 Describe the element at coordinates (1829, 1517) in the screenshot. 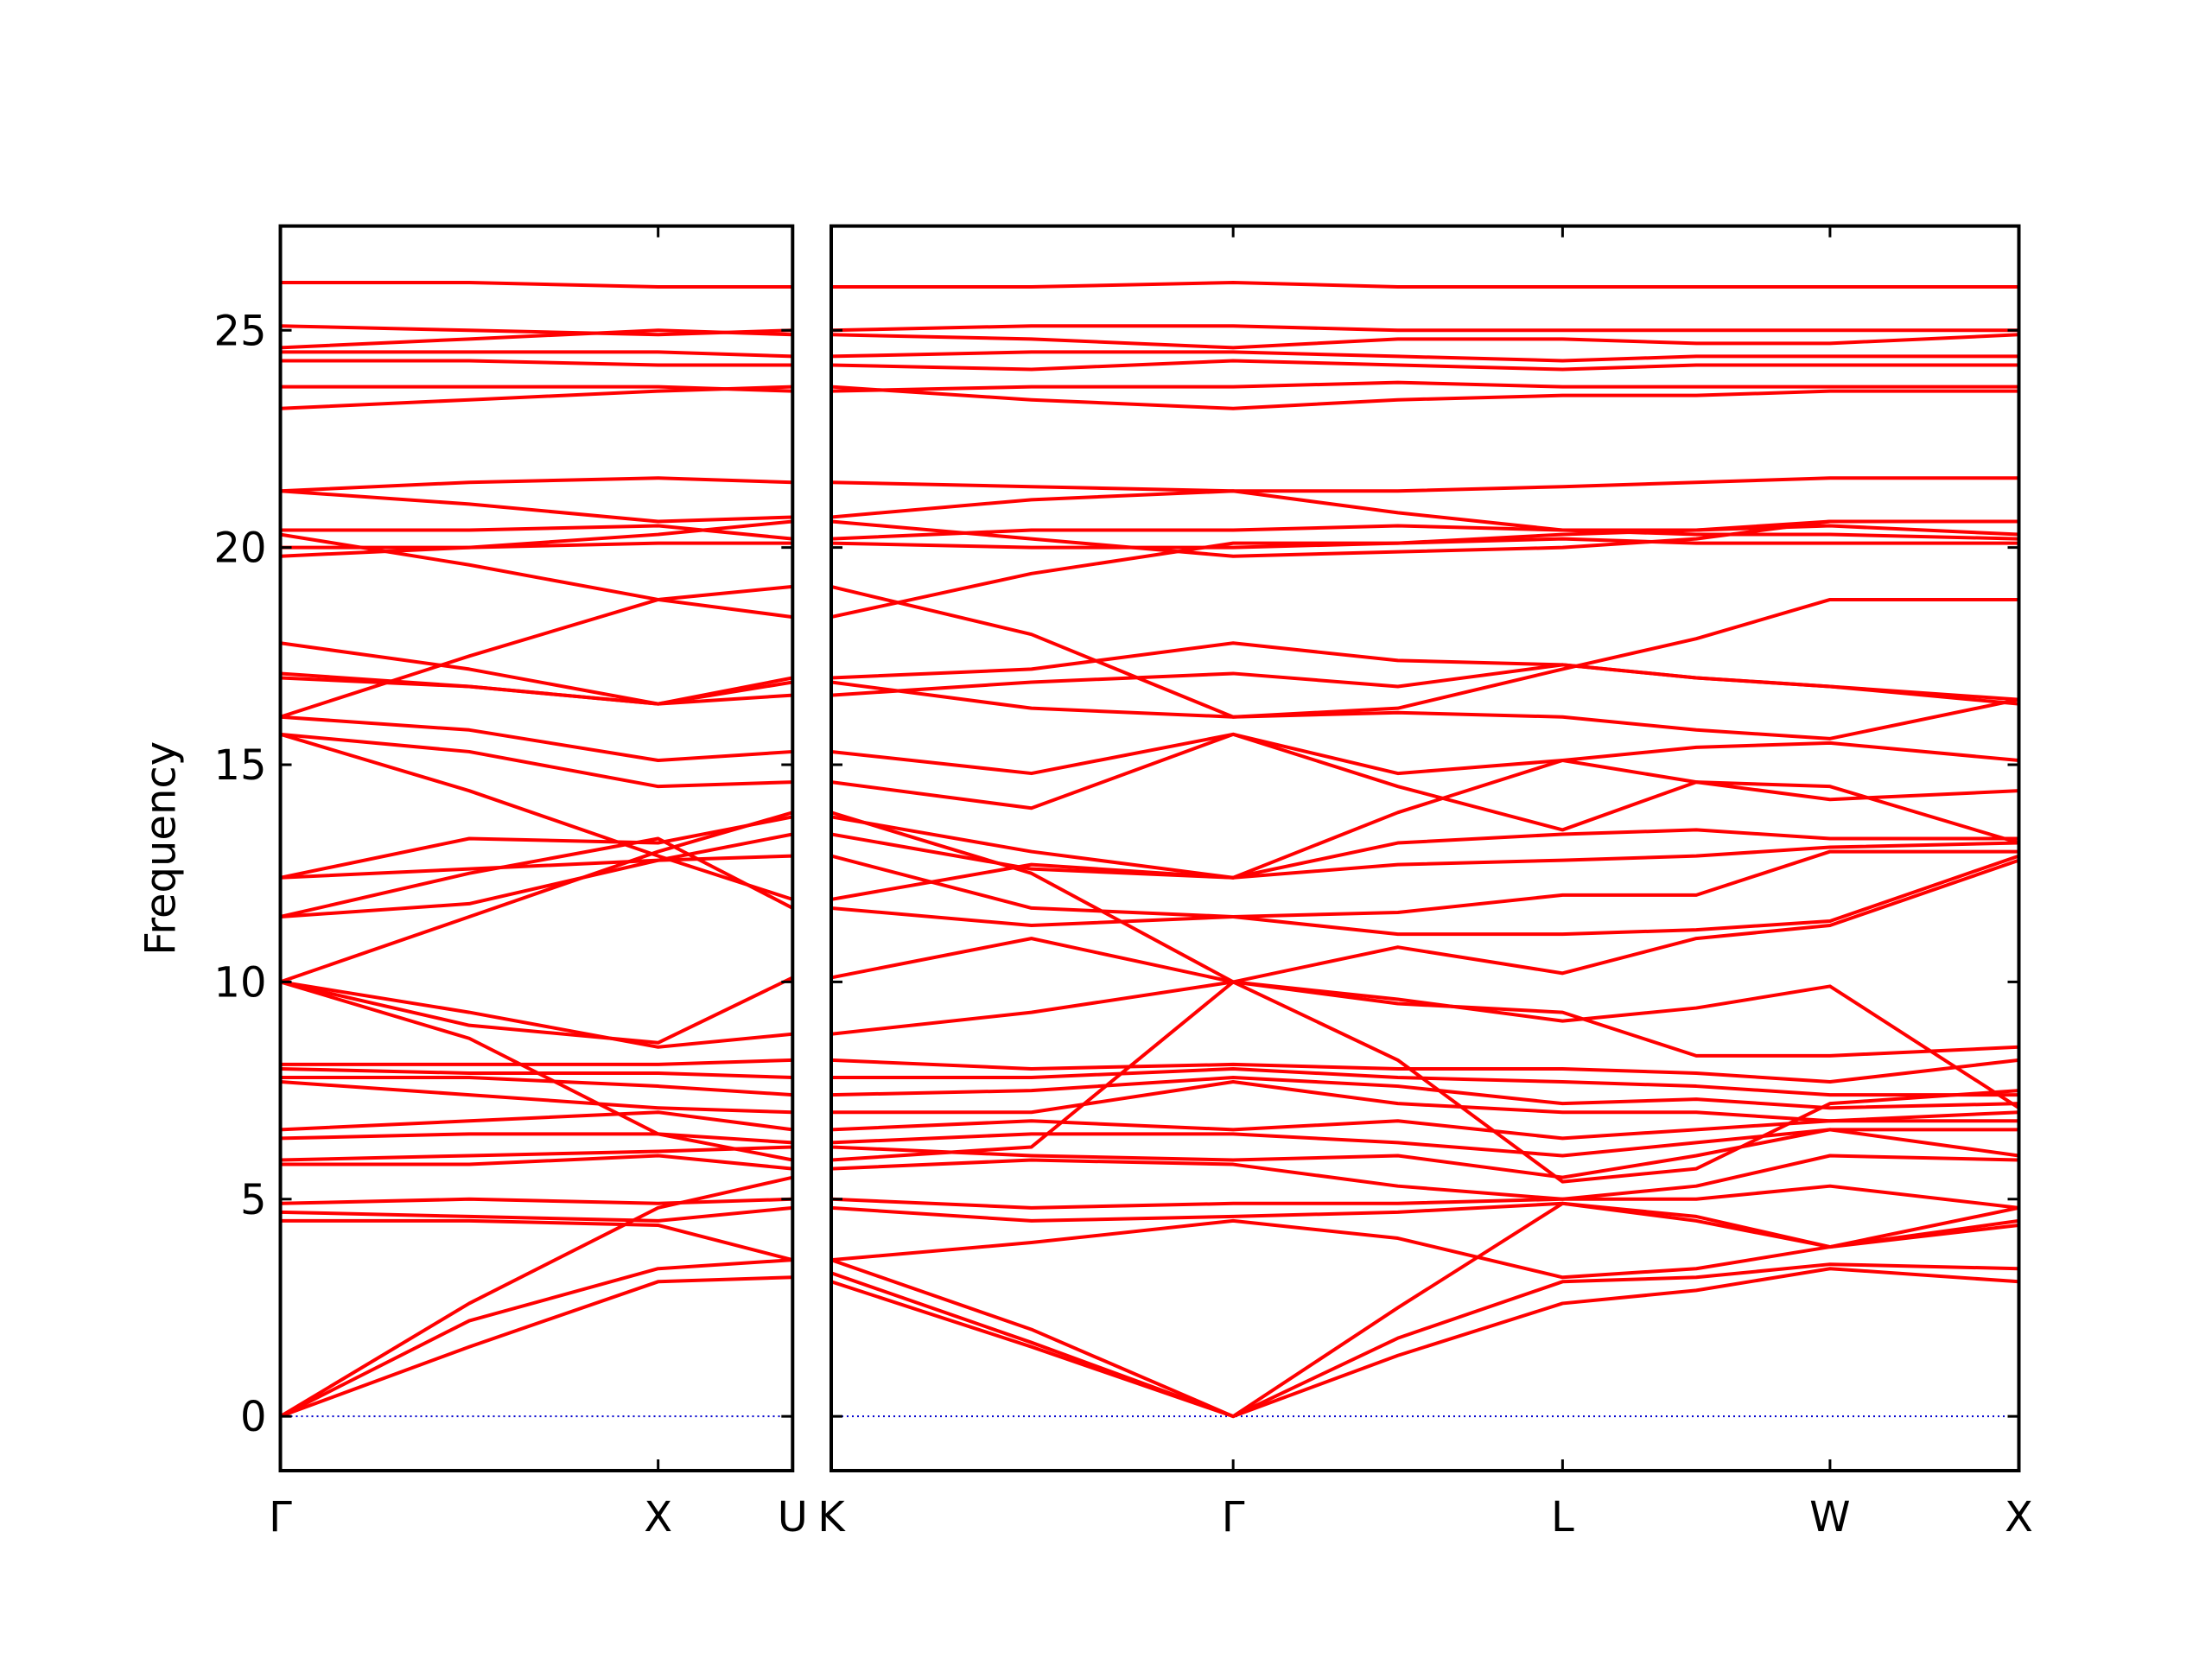

I see `x-tick-label: W` at that location.